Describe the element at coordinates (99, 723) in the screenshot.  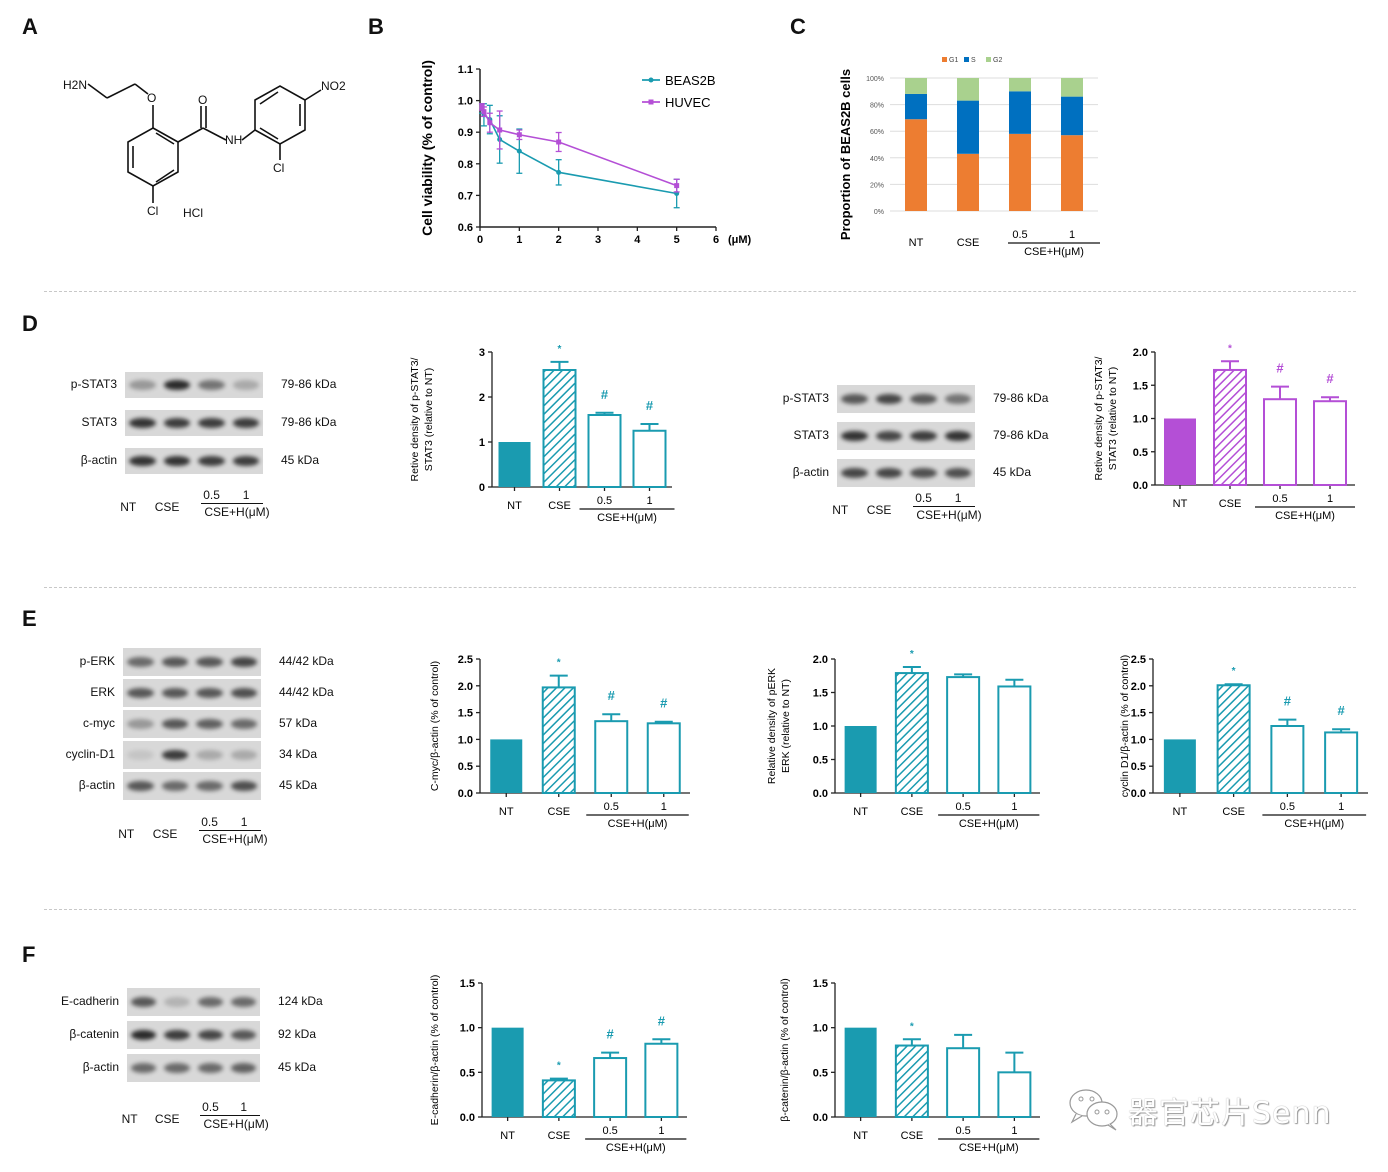
I see `blot-row-label: c-myc` at that location.